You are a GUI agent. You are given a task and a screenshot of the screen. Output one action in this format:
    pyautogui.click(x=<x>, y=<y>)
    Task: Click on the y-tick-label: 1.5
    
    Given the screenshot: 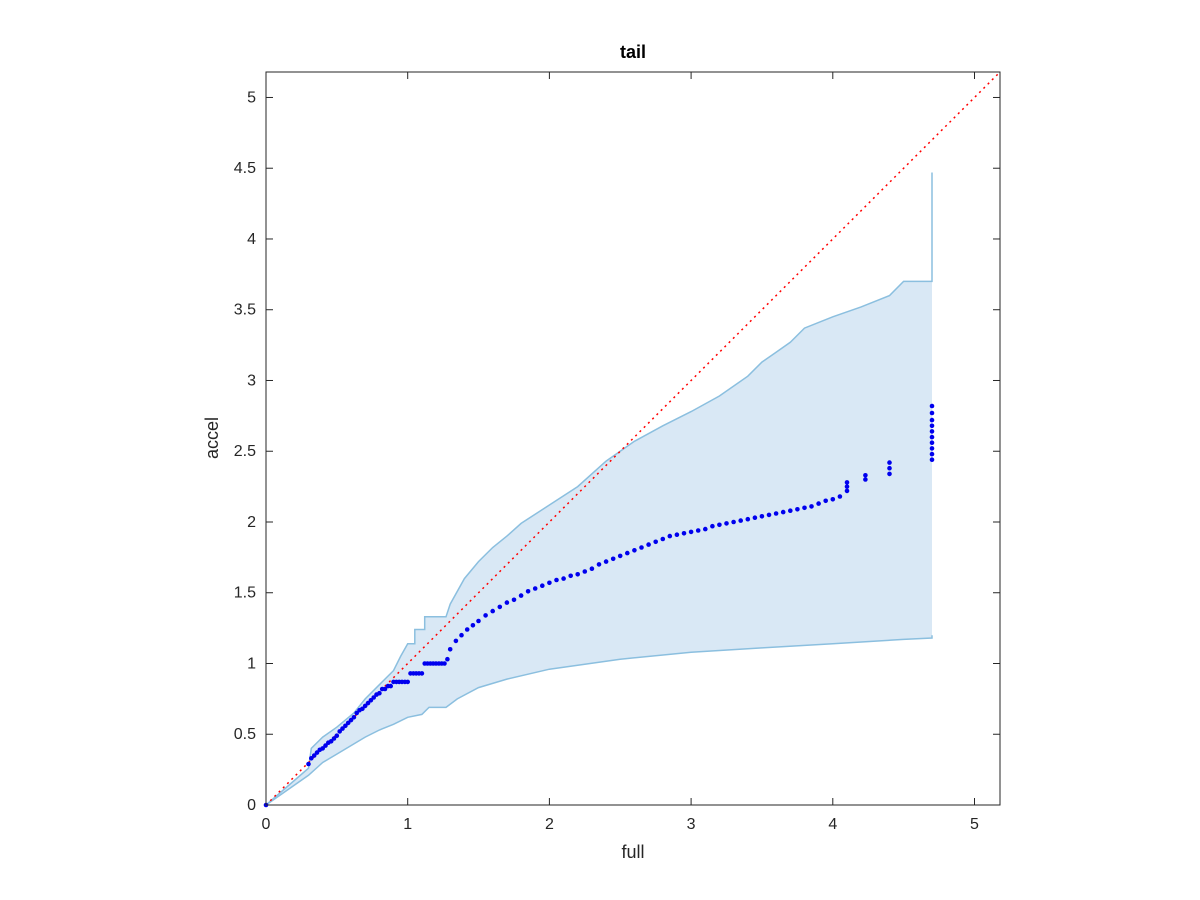 What is the action you would take?
    pyautogui.click(x=245, y=593)
    